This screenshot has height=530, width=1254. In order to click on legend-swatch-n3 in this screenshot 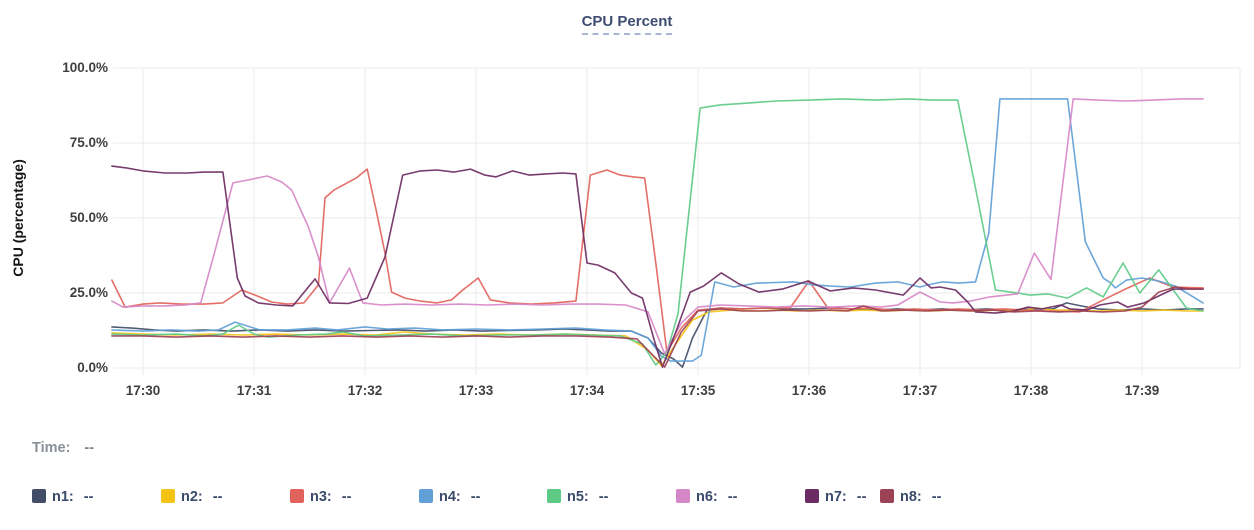, I will do `click(297, 496)`.